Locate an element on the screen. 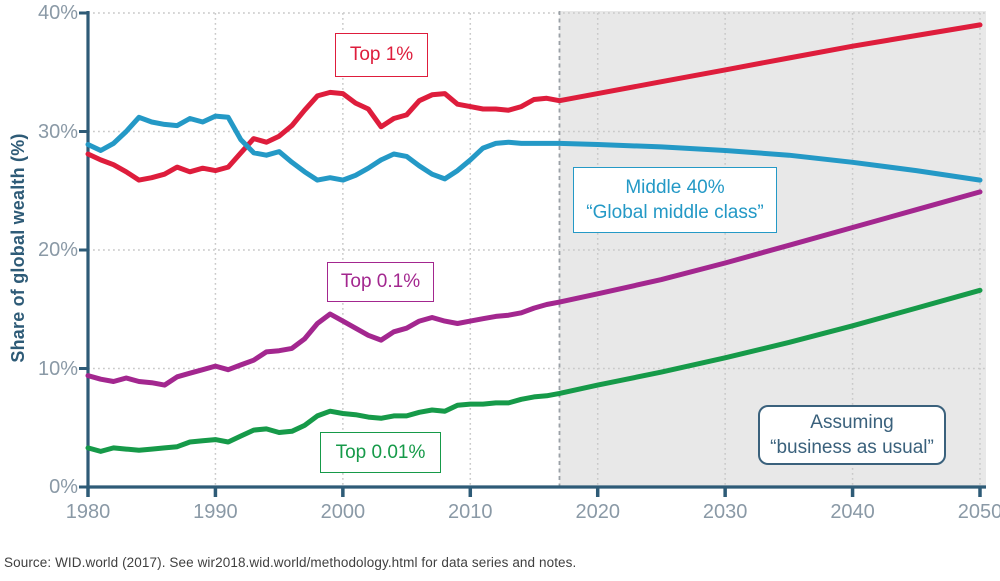 The height and width of the screenshot is (581, 1000). x-tick-label: 2020 is located at coordinates (597, 512).